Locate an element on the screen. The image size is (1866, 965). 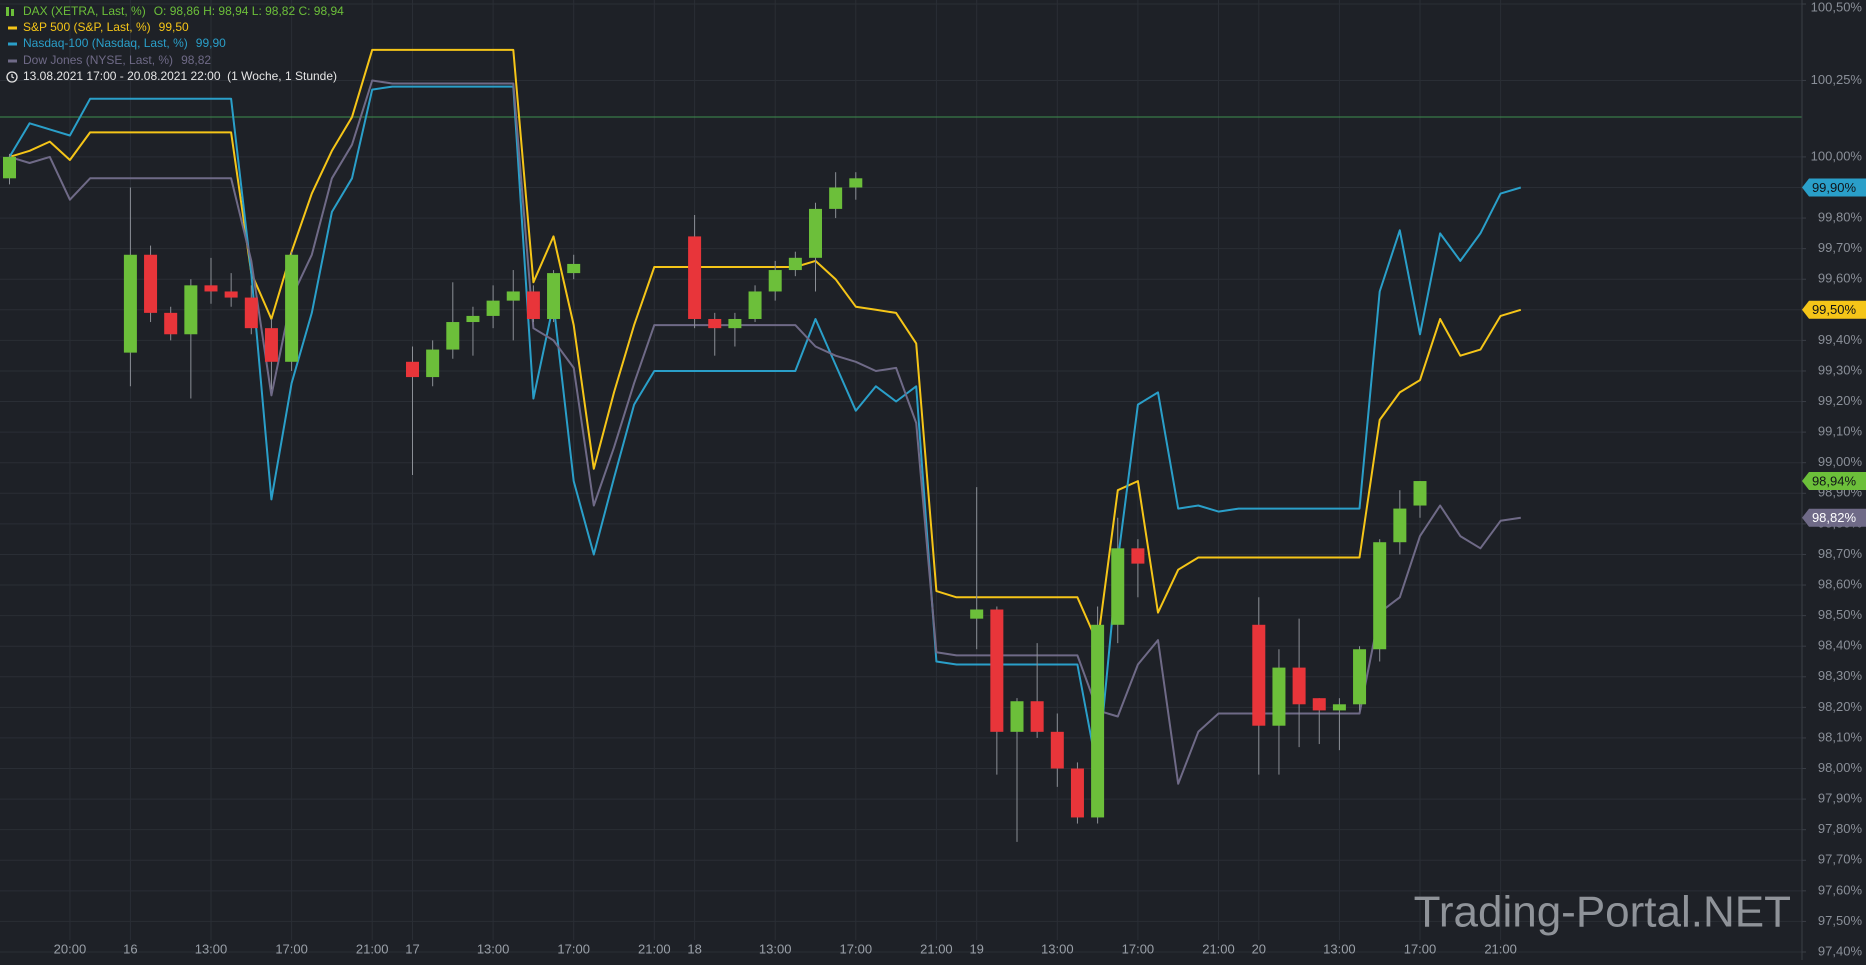
y-tick-label: 98,10% is located at coordinates (1840, 736).